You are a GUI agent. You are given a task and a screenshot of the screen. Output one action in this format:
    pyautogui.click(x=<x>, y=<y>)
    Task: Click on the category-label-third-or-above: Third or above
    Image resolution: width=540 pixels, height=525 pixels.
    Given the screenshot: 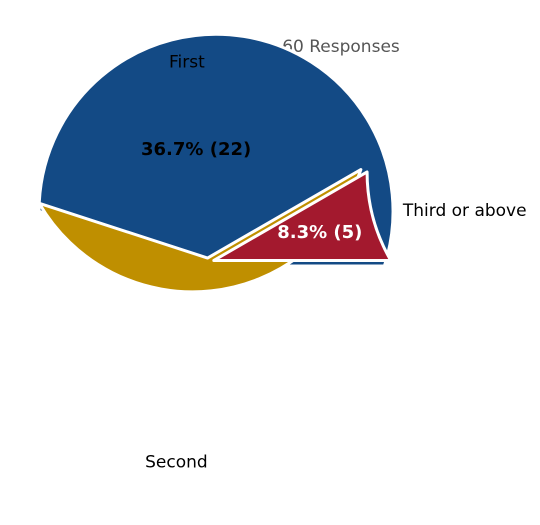 What is the action you would take?
    pyautogui.click(x=464, y=211)
    